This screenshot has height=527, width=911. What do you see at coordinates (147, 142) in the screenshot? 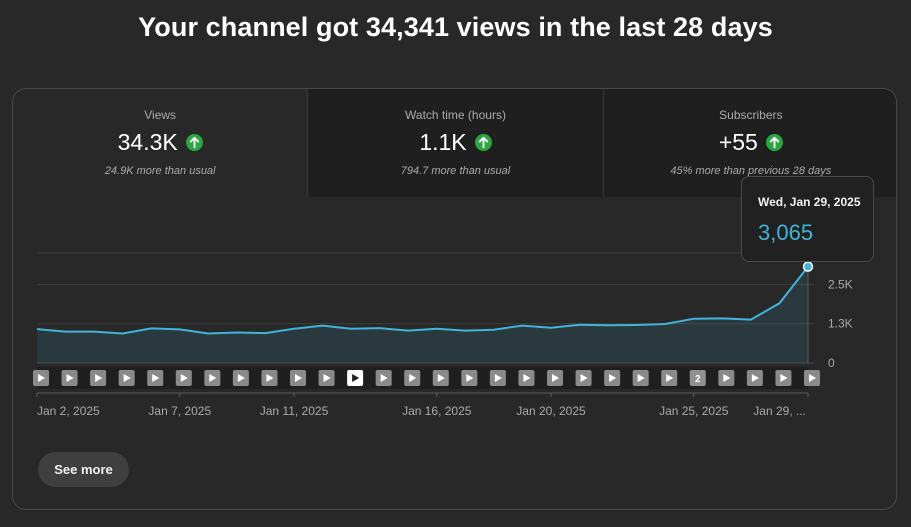
I see `tab-views-value: 34.3K` at bounding box center [147, 142].